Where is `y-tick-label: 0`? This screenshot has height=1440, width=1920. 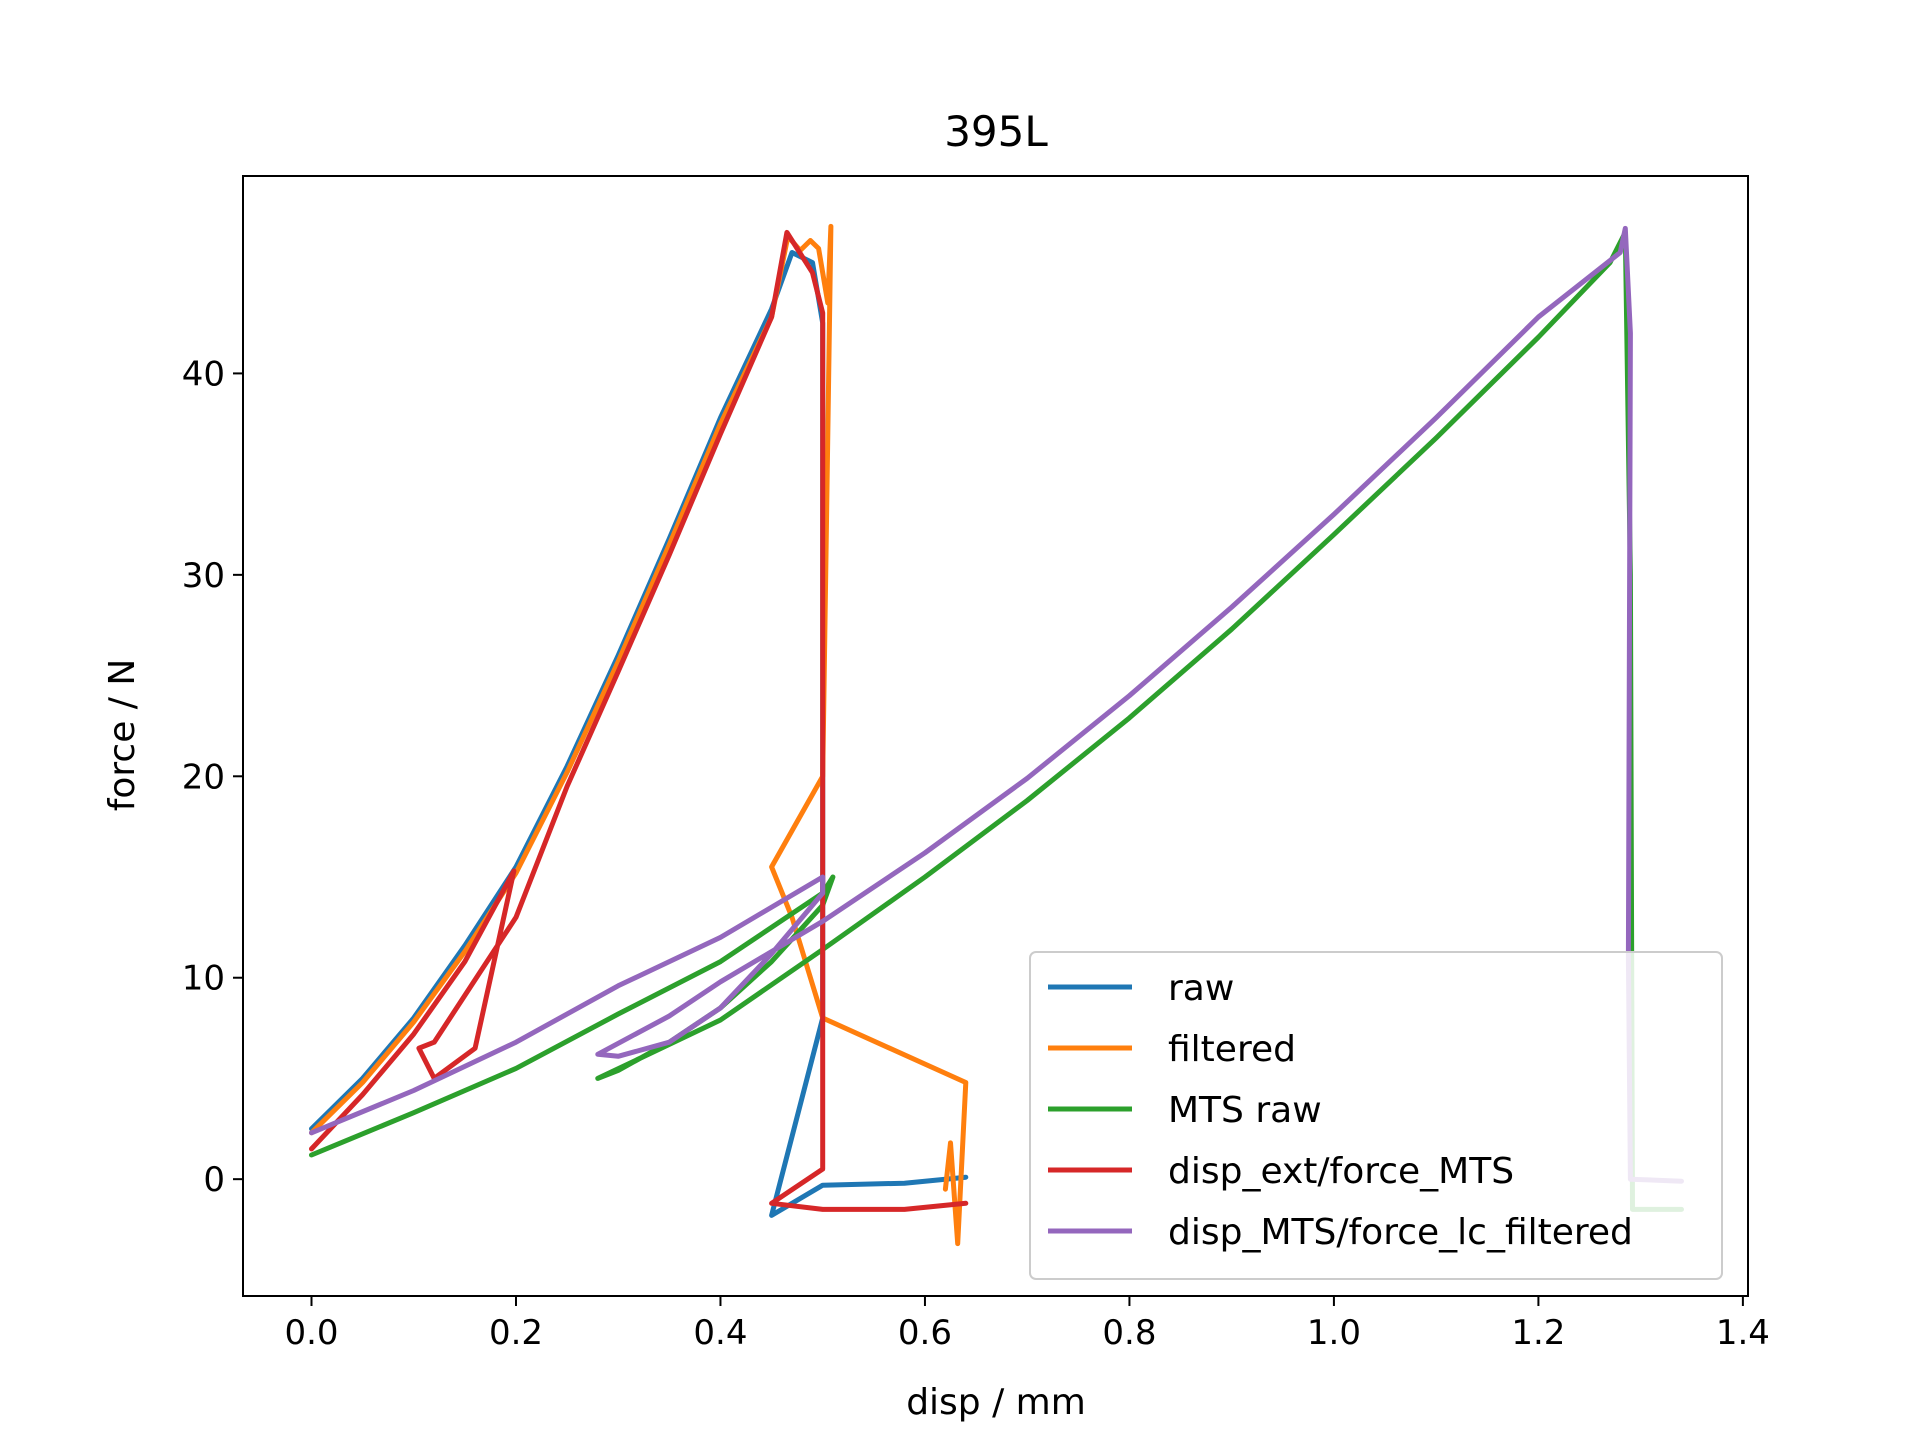 y-tick-label: 0 is located at coordinates (214, 1180).